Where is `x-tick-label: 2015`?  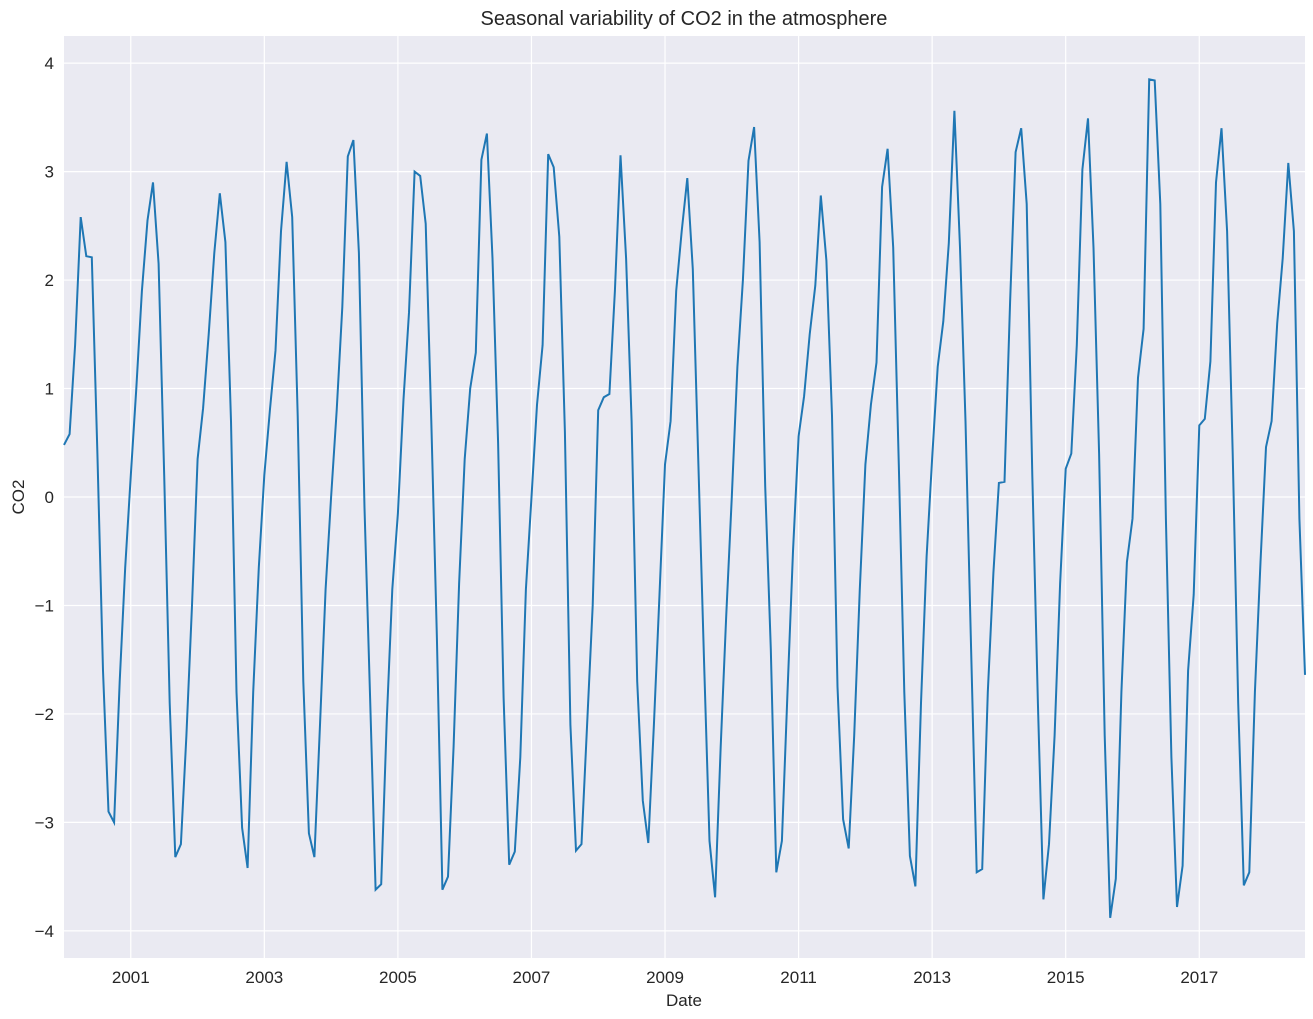 x-tick-label: 2015 is located at coordinates (1066, 977).